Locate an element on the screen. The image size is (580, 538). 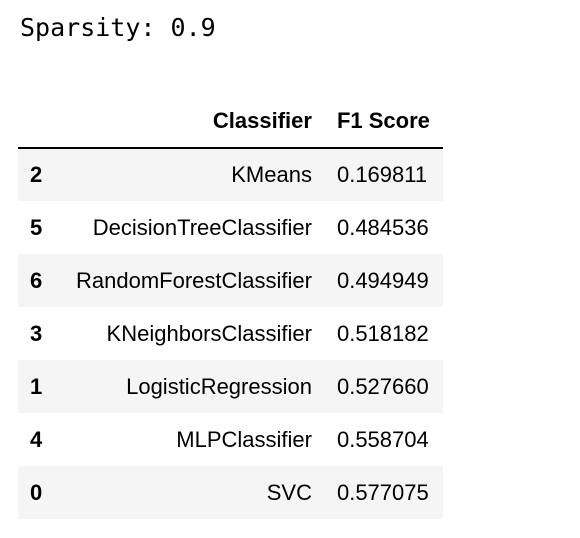
row-index: 4 is located at coordinates (36, 439).